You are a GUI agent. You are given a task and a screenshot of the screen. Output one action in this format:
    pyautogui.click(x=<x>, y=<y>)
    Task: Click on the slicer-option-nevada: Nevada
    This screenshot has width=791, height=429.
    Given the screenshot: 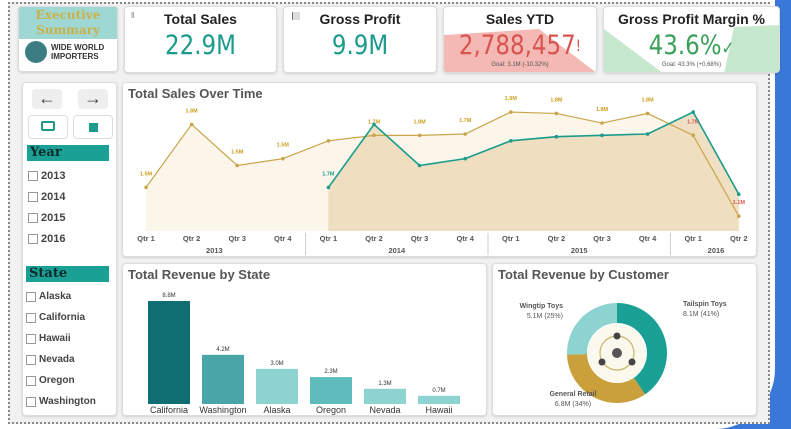 What is the action you would take?
    pyautogui.click(x=71, y=359)
    